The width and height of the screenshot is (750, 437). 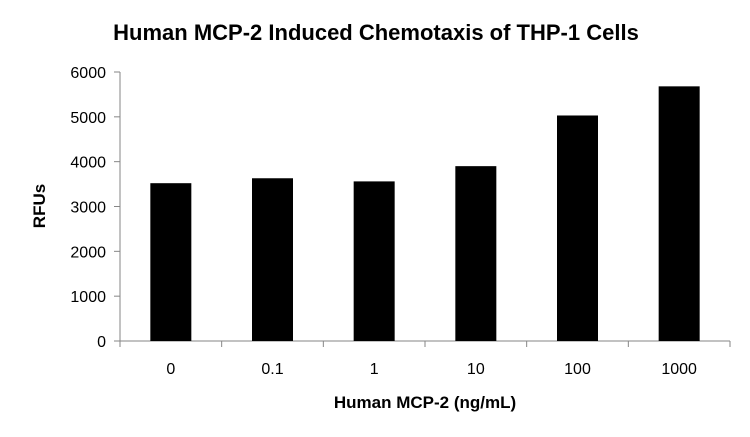 What do you see at coordinates (577, 369) in the screenshot?
I see `x-tick-label: 100` at bounding box center [577, 369].